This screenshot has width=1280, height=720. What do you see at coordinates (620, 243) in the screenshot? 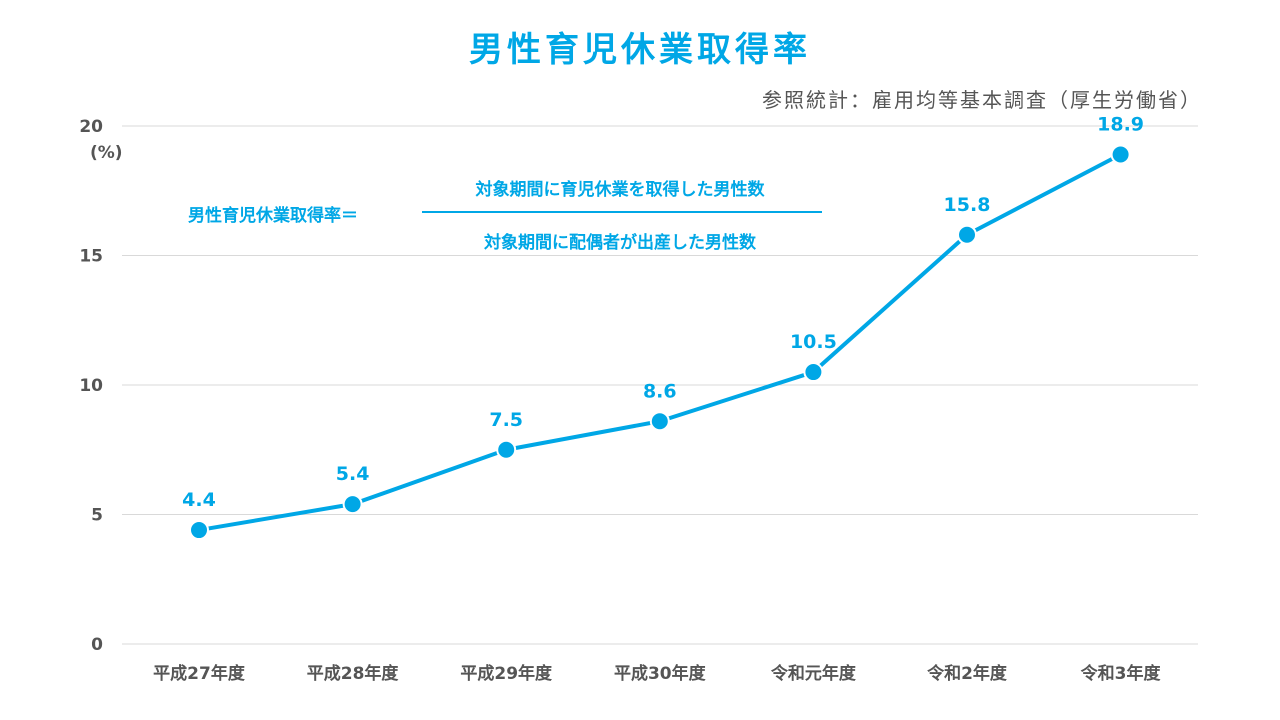
I see `formula-denominator: 対象期間に配偶者が出産した男性数` at bounding box center [620, 243].